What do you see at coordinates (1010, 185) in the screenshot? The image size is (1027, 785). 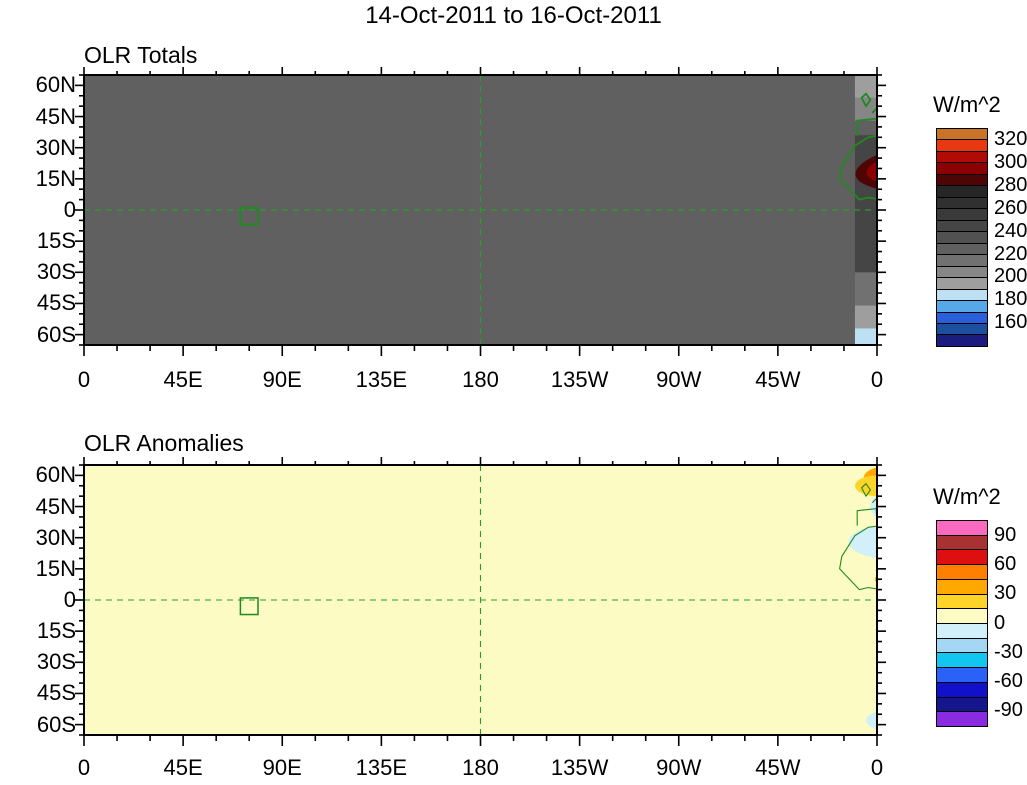 I see `colorbar-tick-label: 280` at bounding box center [1010, 185].